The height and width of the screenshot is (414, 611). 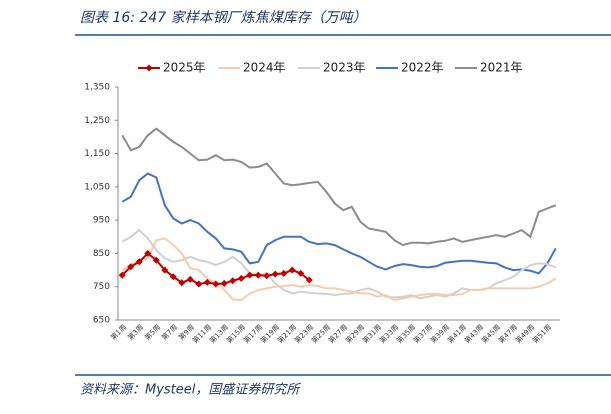 What do you see at coordinates (101, 221) in the screenshot?
I see `y-tick-label: 950` at bounding box center [101, 221].